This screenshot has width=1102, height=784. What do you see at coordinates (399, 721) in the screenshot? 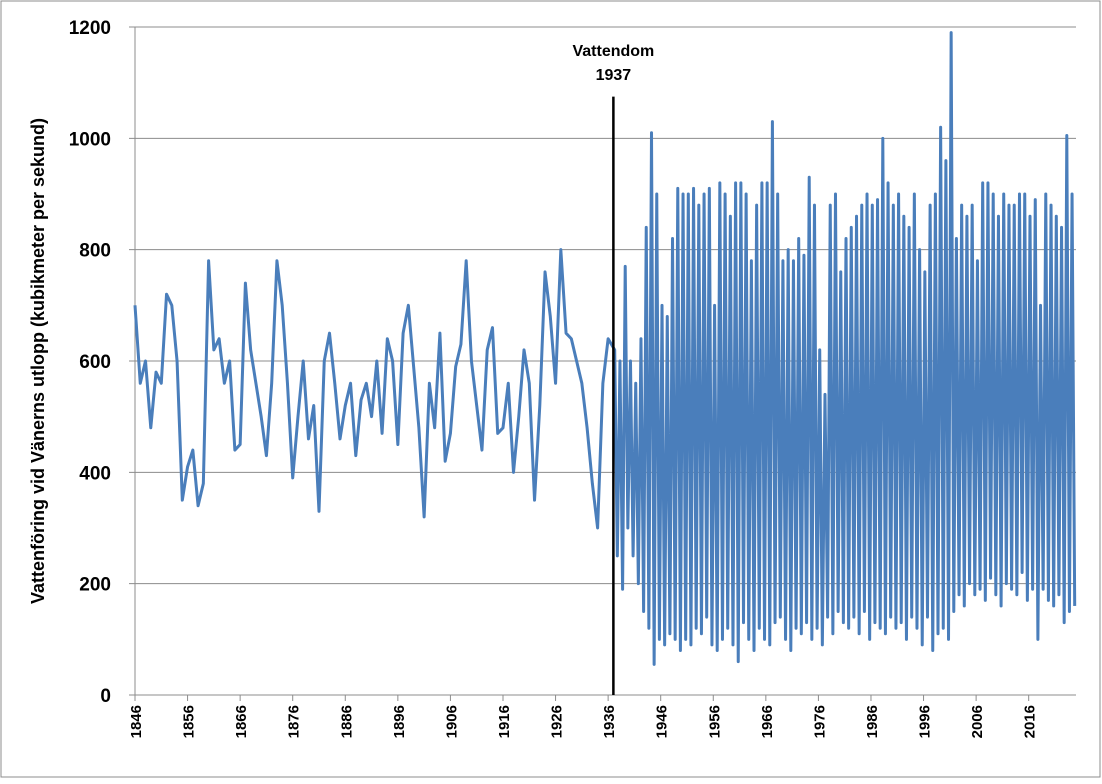
I see `x-tick-label: 1896` at bounding box center [399, 721].